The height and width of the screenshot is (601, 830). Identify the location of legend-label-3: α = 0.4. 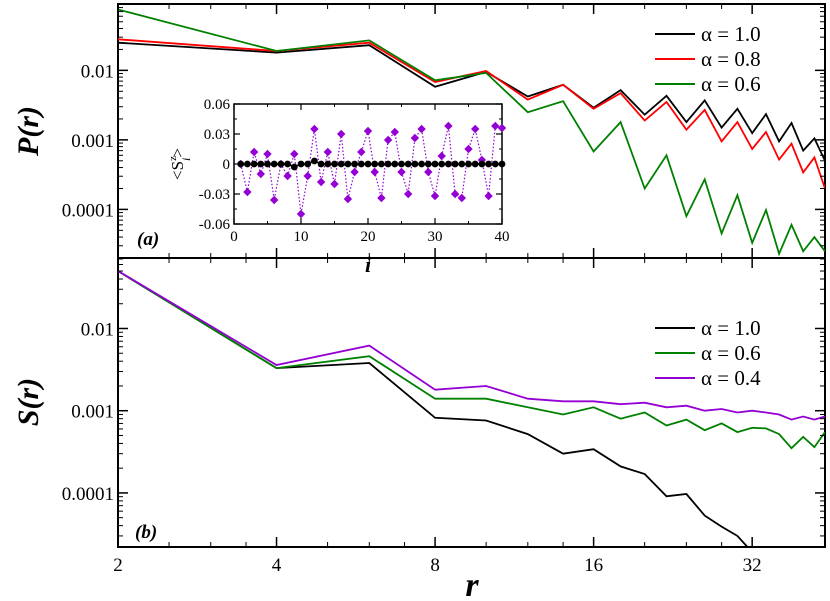
(731, 378).